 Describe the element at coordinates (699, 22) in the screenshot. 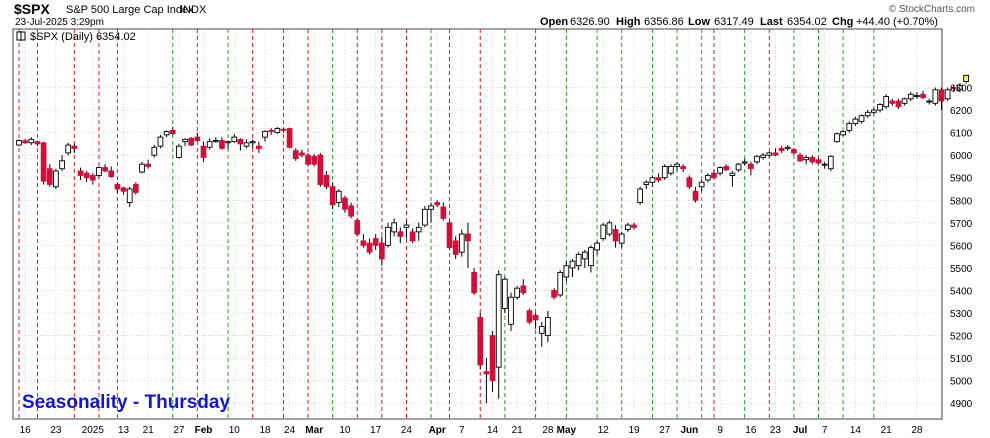

I see `low-label: Low` at that location.